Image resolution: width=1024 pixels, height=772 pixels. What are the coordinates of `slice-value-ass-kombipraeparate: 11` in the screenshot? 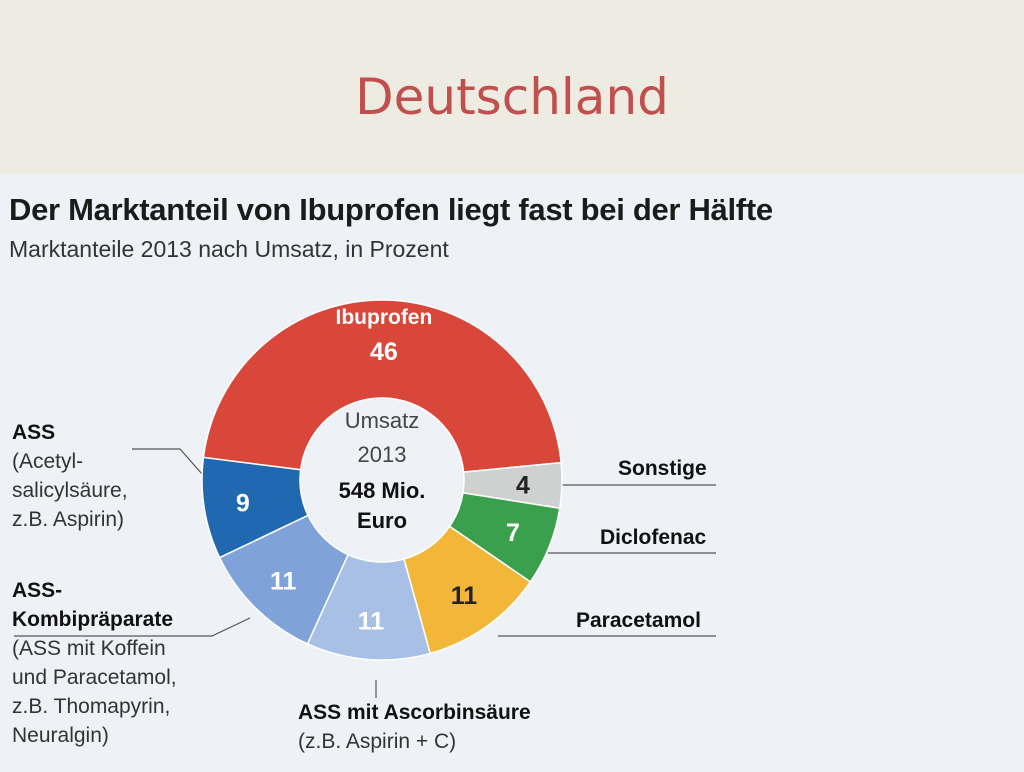 It's located at (283, 582).